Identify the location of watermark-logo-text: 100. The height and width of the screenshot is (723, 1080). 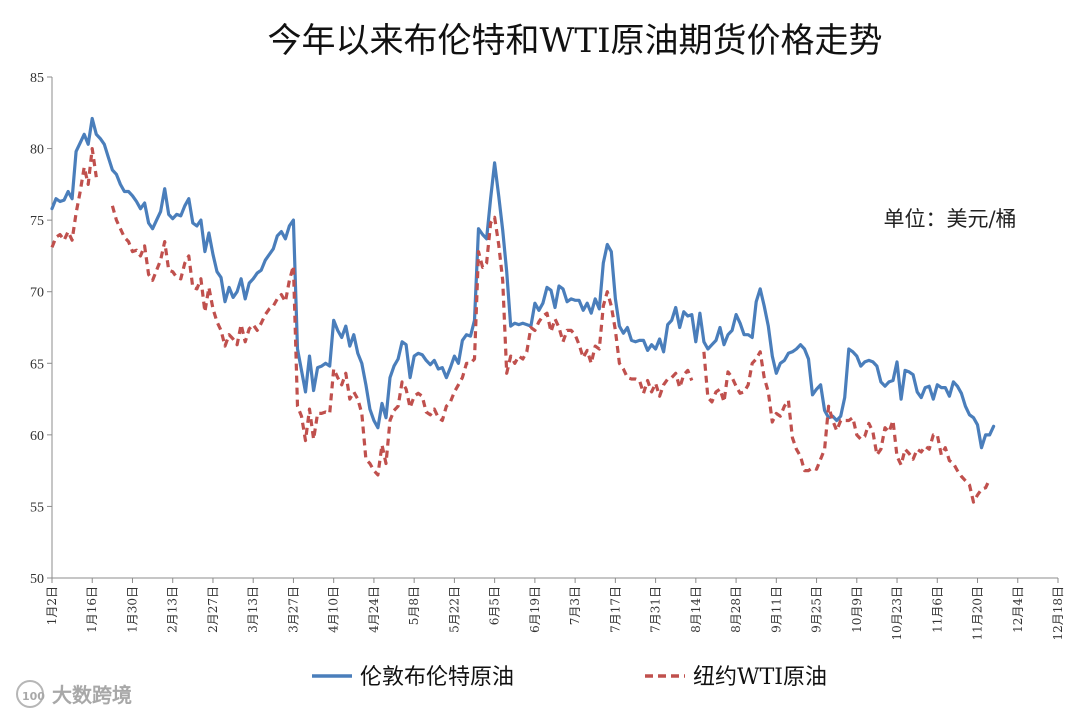
(33, 696).